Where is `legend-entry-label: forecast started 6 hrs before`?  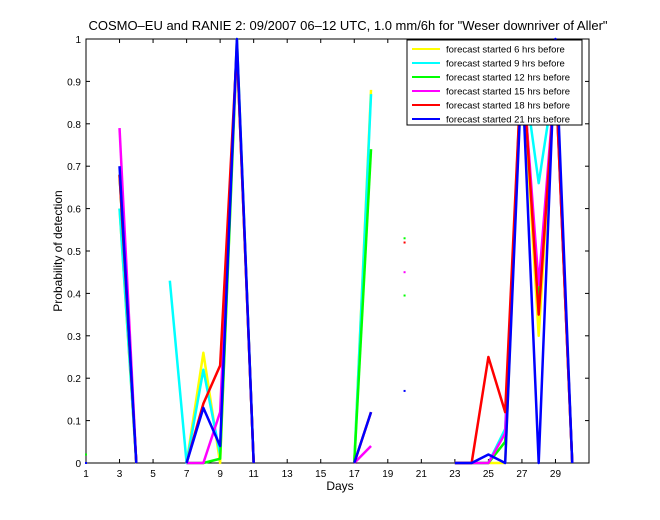 legend-entry-label: forecast started 6 hrs before is located at coordinates (505, 50).